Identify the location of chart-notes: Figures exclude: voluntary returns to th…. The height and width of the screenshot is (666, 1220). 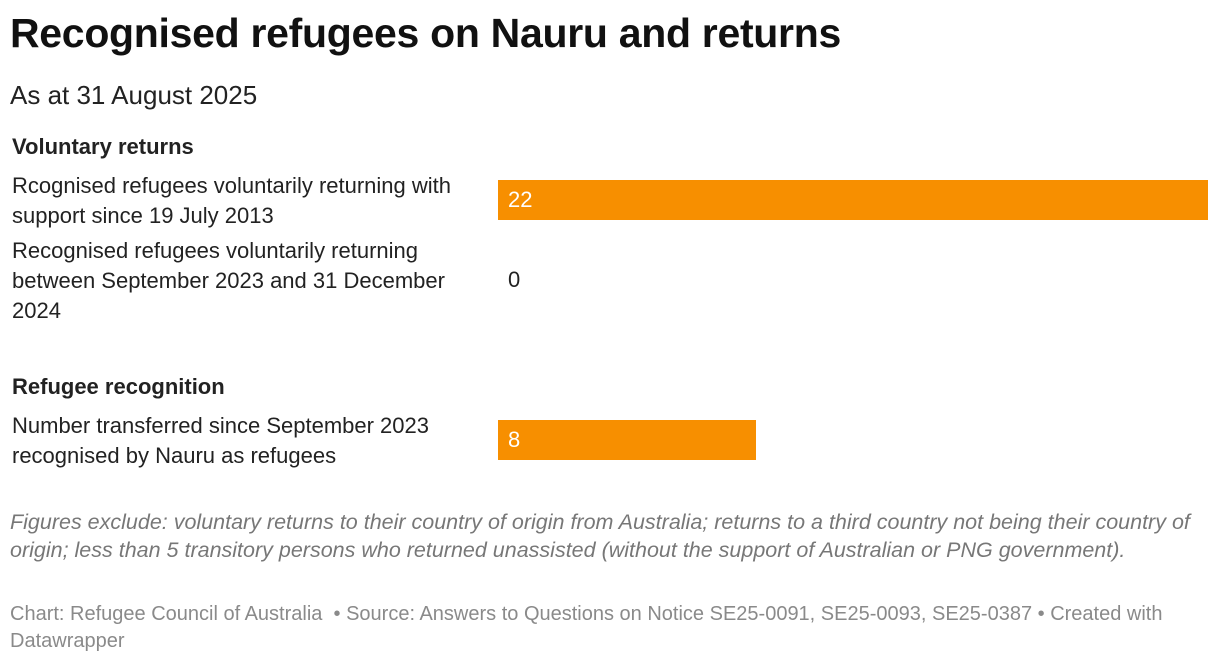
(600, 536).